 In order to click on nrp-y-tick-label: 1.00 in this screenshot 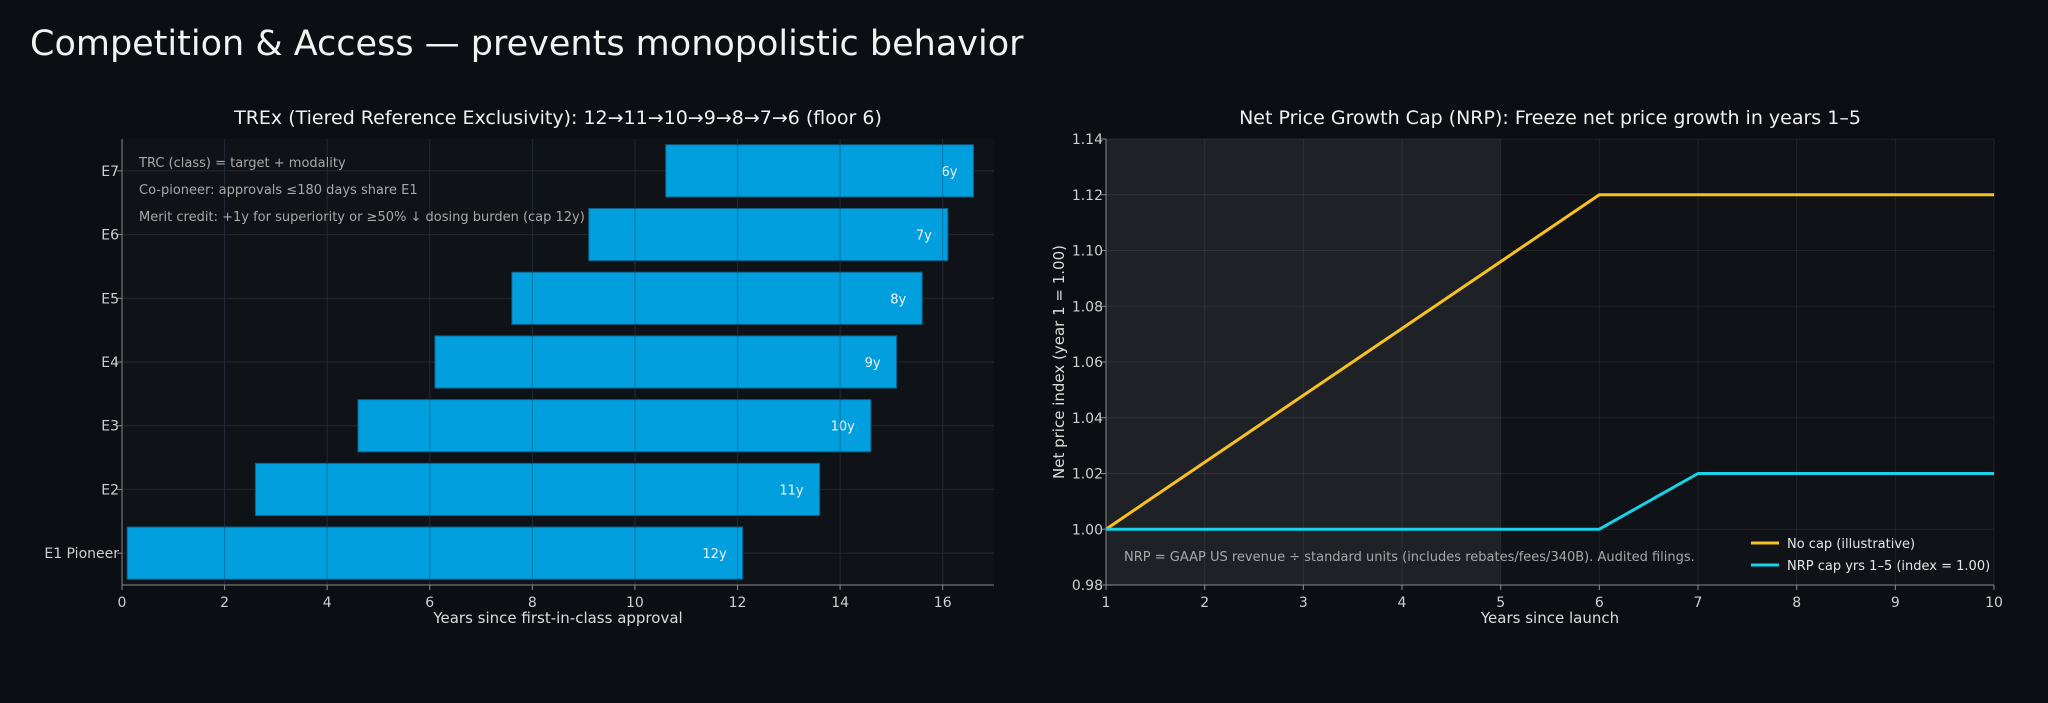, I will do `click(1087, 530)`.